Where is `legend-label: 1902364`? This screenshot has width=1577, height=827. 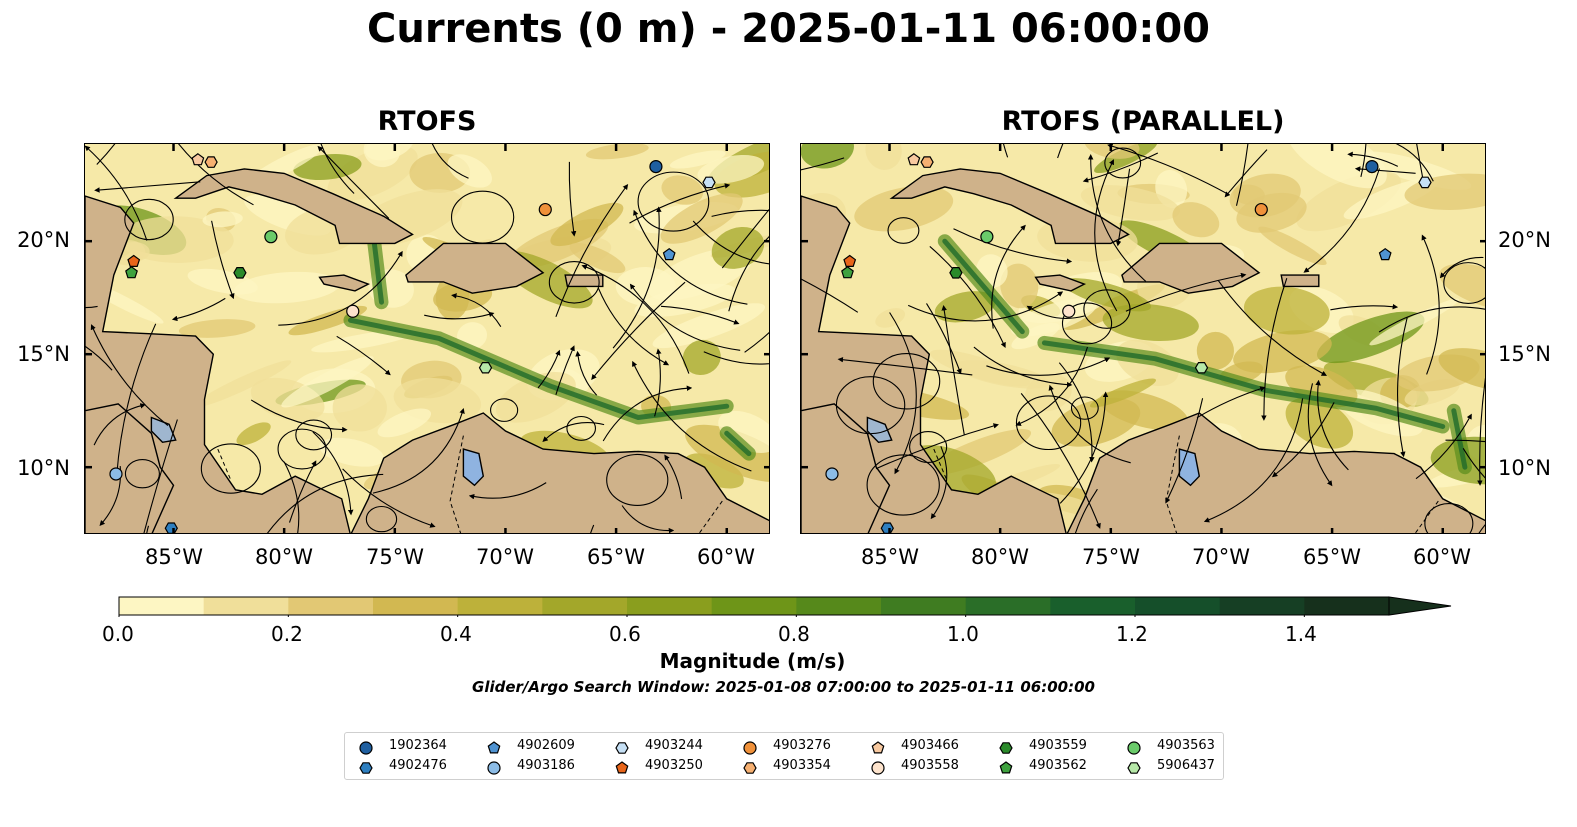 legend-label: 1902364 is located at coordinates (418, 745).